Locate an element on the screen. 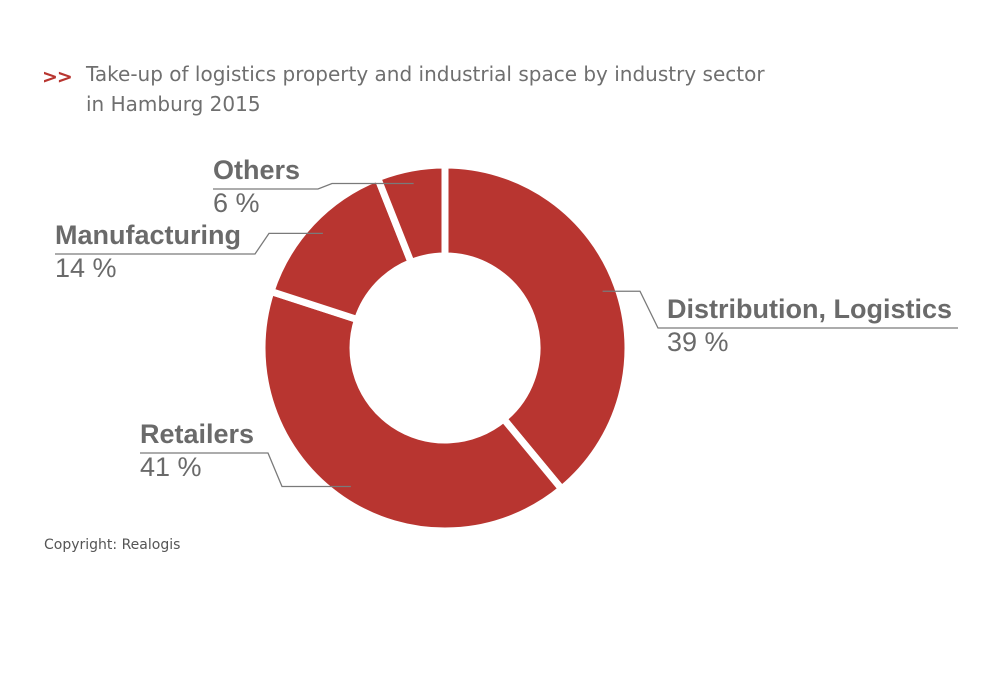  chart-title-line-2: in Hamburg 2015 is located at coordinates (173, 104).